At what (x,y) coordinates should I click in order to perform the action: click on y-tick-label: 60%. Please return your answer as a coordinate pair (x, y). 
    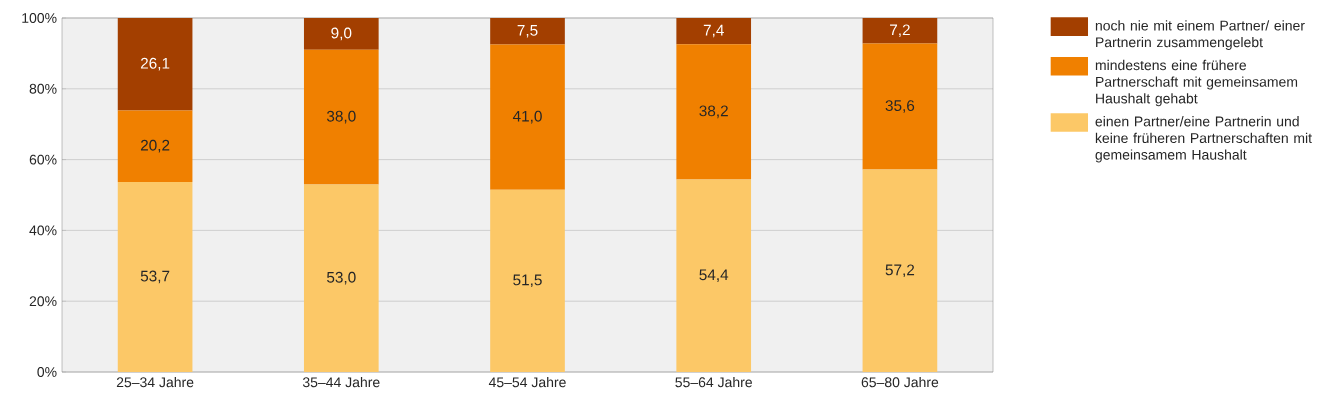
    Looking at the image, I should click on (43, 159).